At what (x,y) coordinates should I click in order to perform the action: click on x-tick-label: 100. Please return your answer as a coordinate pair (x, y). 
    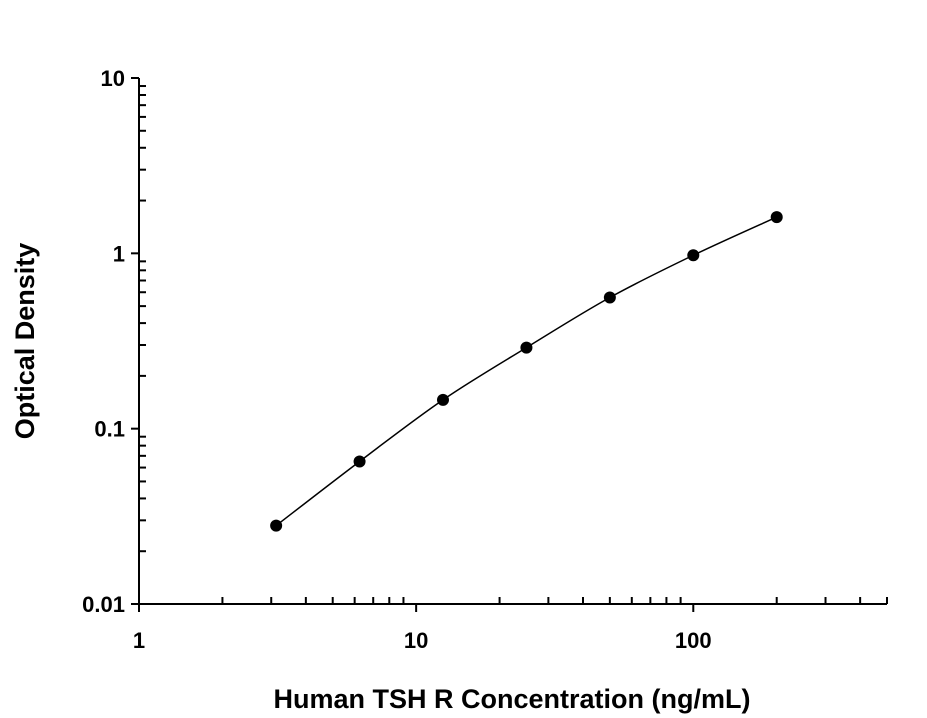
    Looking at the image, I should click on (693, 640).